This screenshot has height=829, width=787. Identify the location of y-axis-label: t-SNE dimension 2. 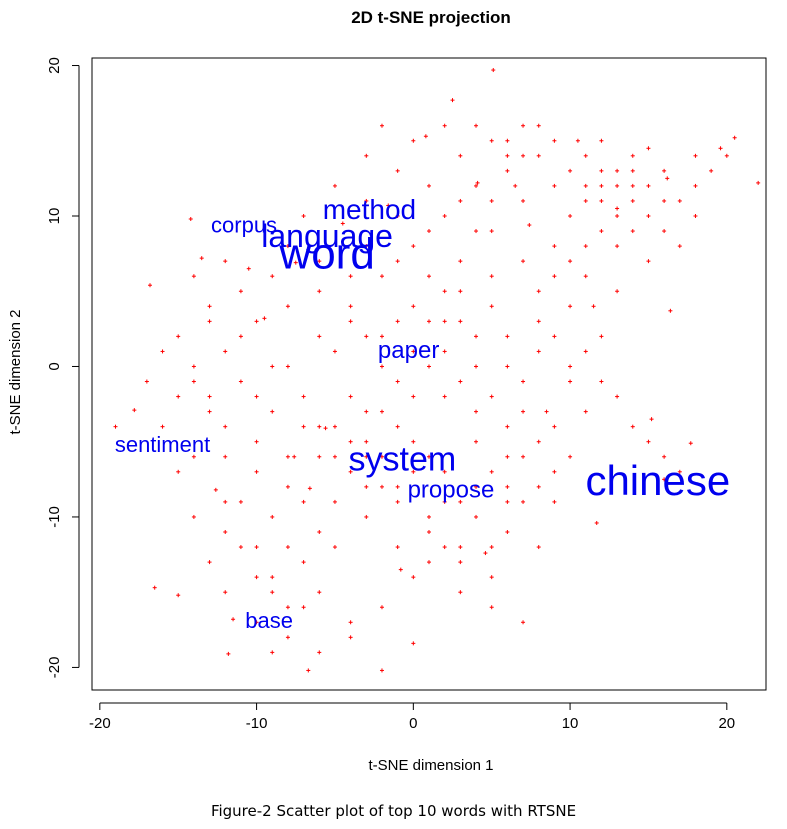
(15, 371).